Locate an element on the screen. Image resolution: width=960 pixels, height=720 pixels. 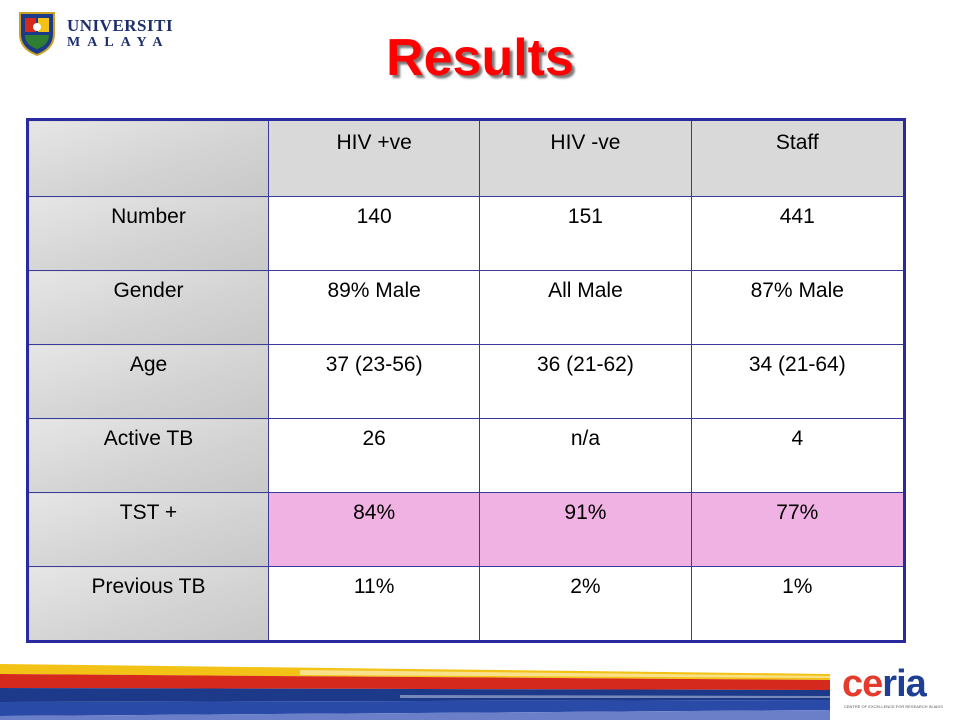
table-row-number: Number 140 151 441 is located at coordinates (466, 233).